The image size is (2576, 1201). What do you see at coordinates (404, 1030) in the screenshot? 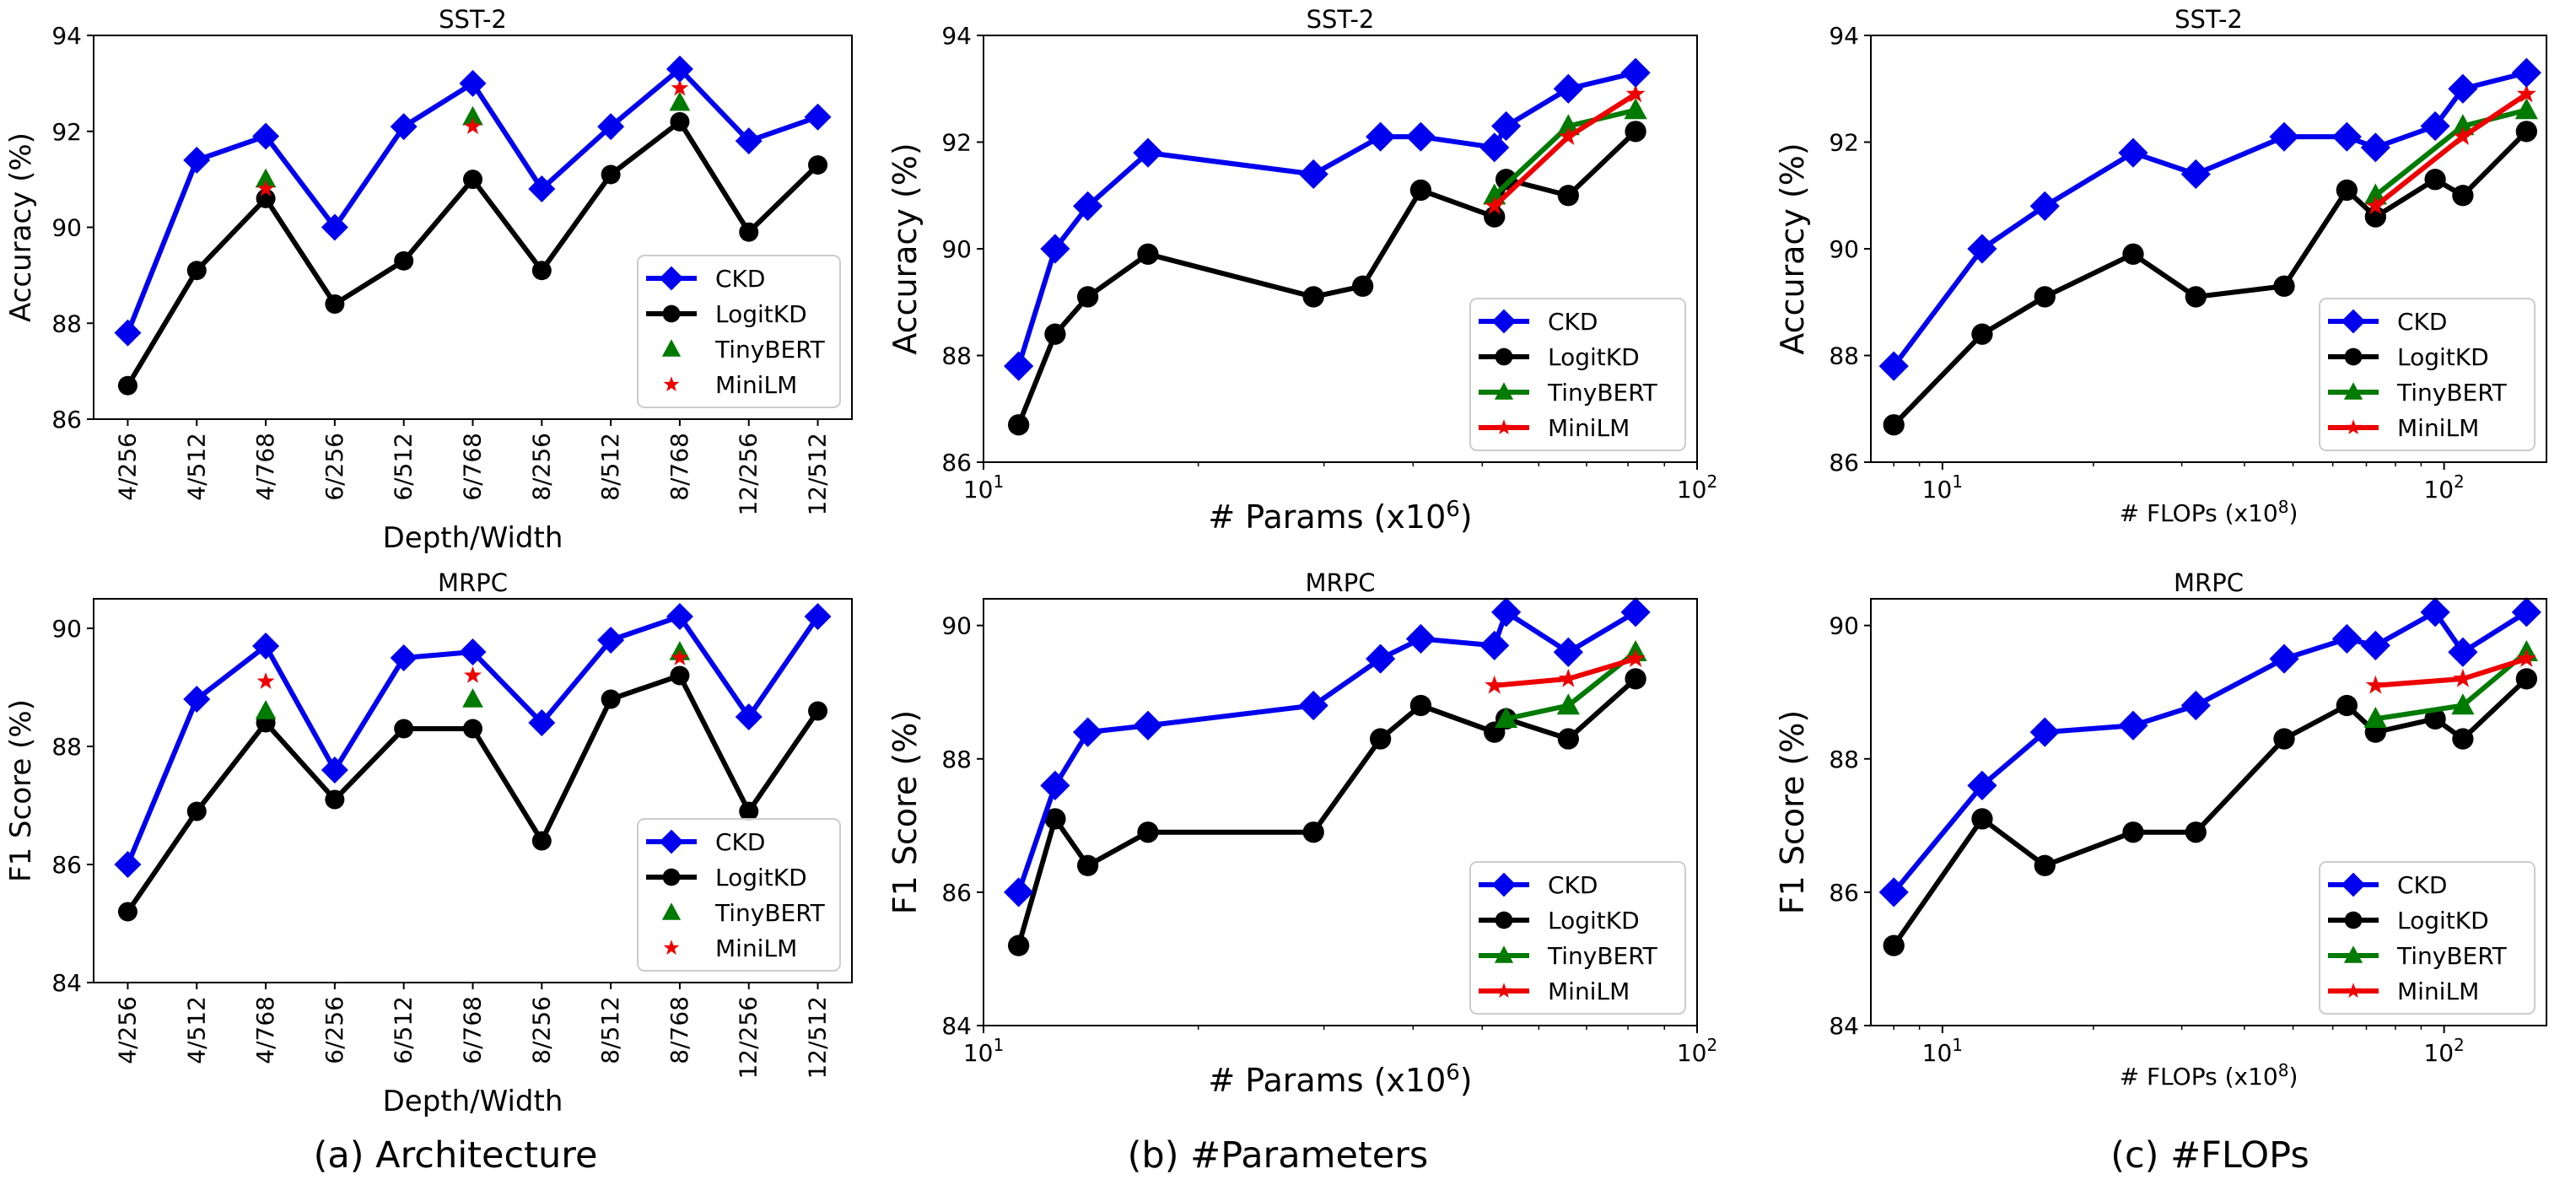
I see `x-tick-label: 6/512` at bounding box center [404, 1030].